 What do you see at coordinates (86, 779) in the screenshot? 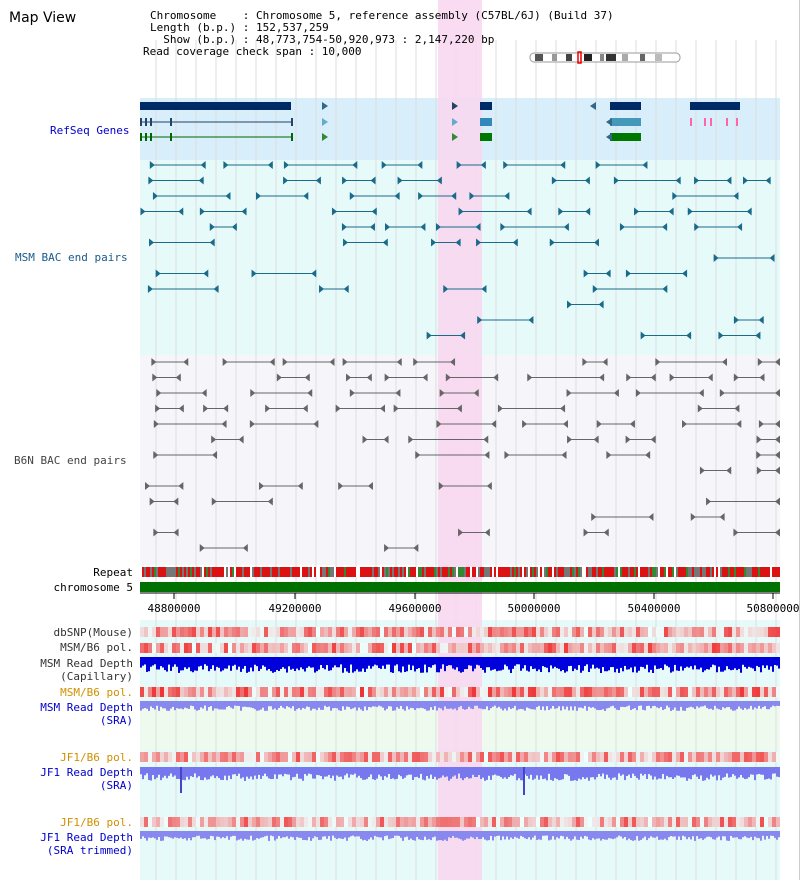
I see `track-label-jf1-depth-sra: JF1 Read Depth (SRA)` at bounding box center [86, 779].